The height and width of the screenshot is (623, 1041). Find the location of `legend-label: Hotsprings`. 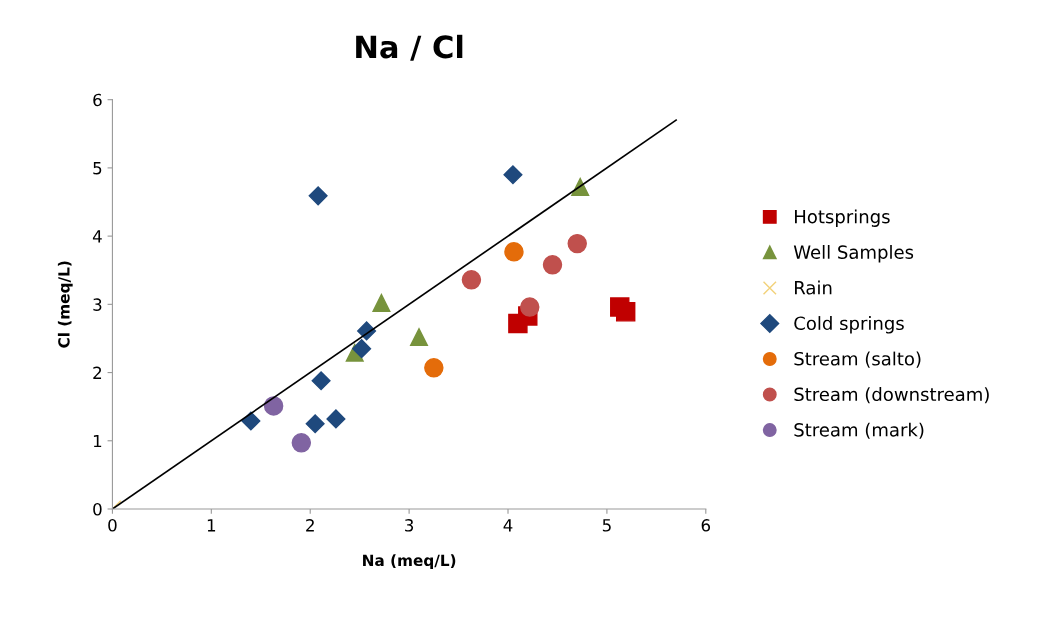

legend-label: Hotsprings is located at coordinates (842, 218).